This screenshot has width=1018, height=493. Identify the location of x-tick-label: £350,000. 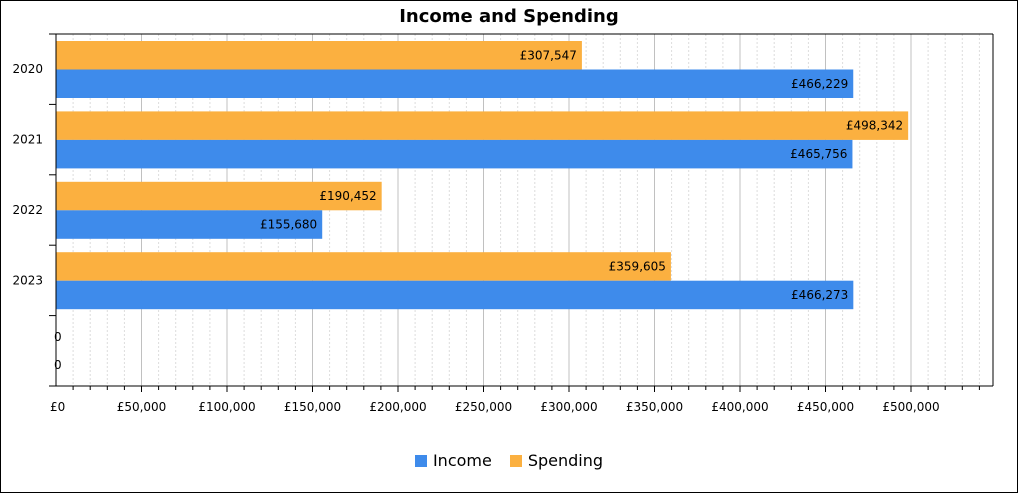
(654, 407).